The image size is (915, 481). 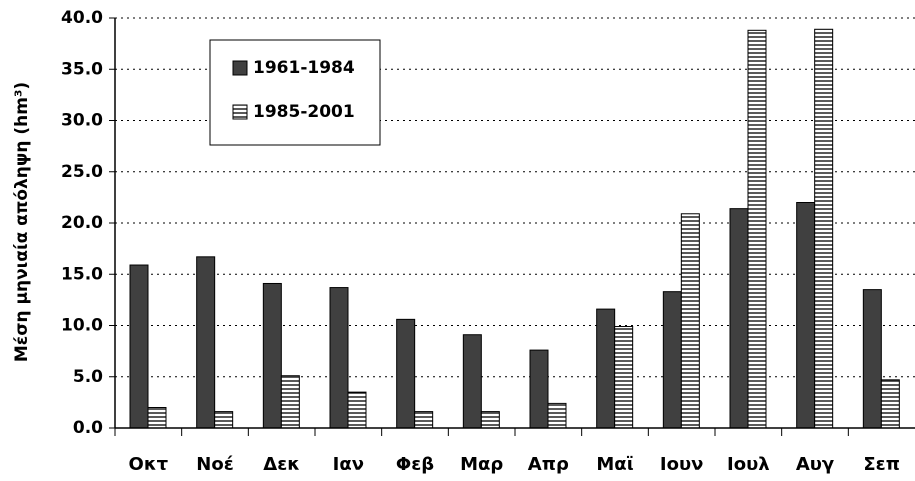 What do you see at coordinates (82, 274) in the screenshot?
I see `y-tick-label: 15.0` at bounding box center [82, 274].